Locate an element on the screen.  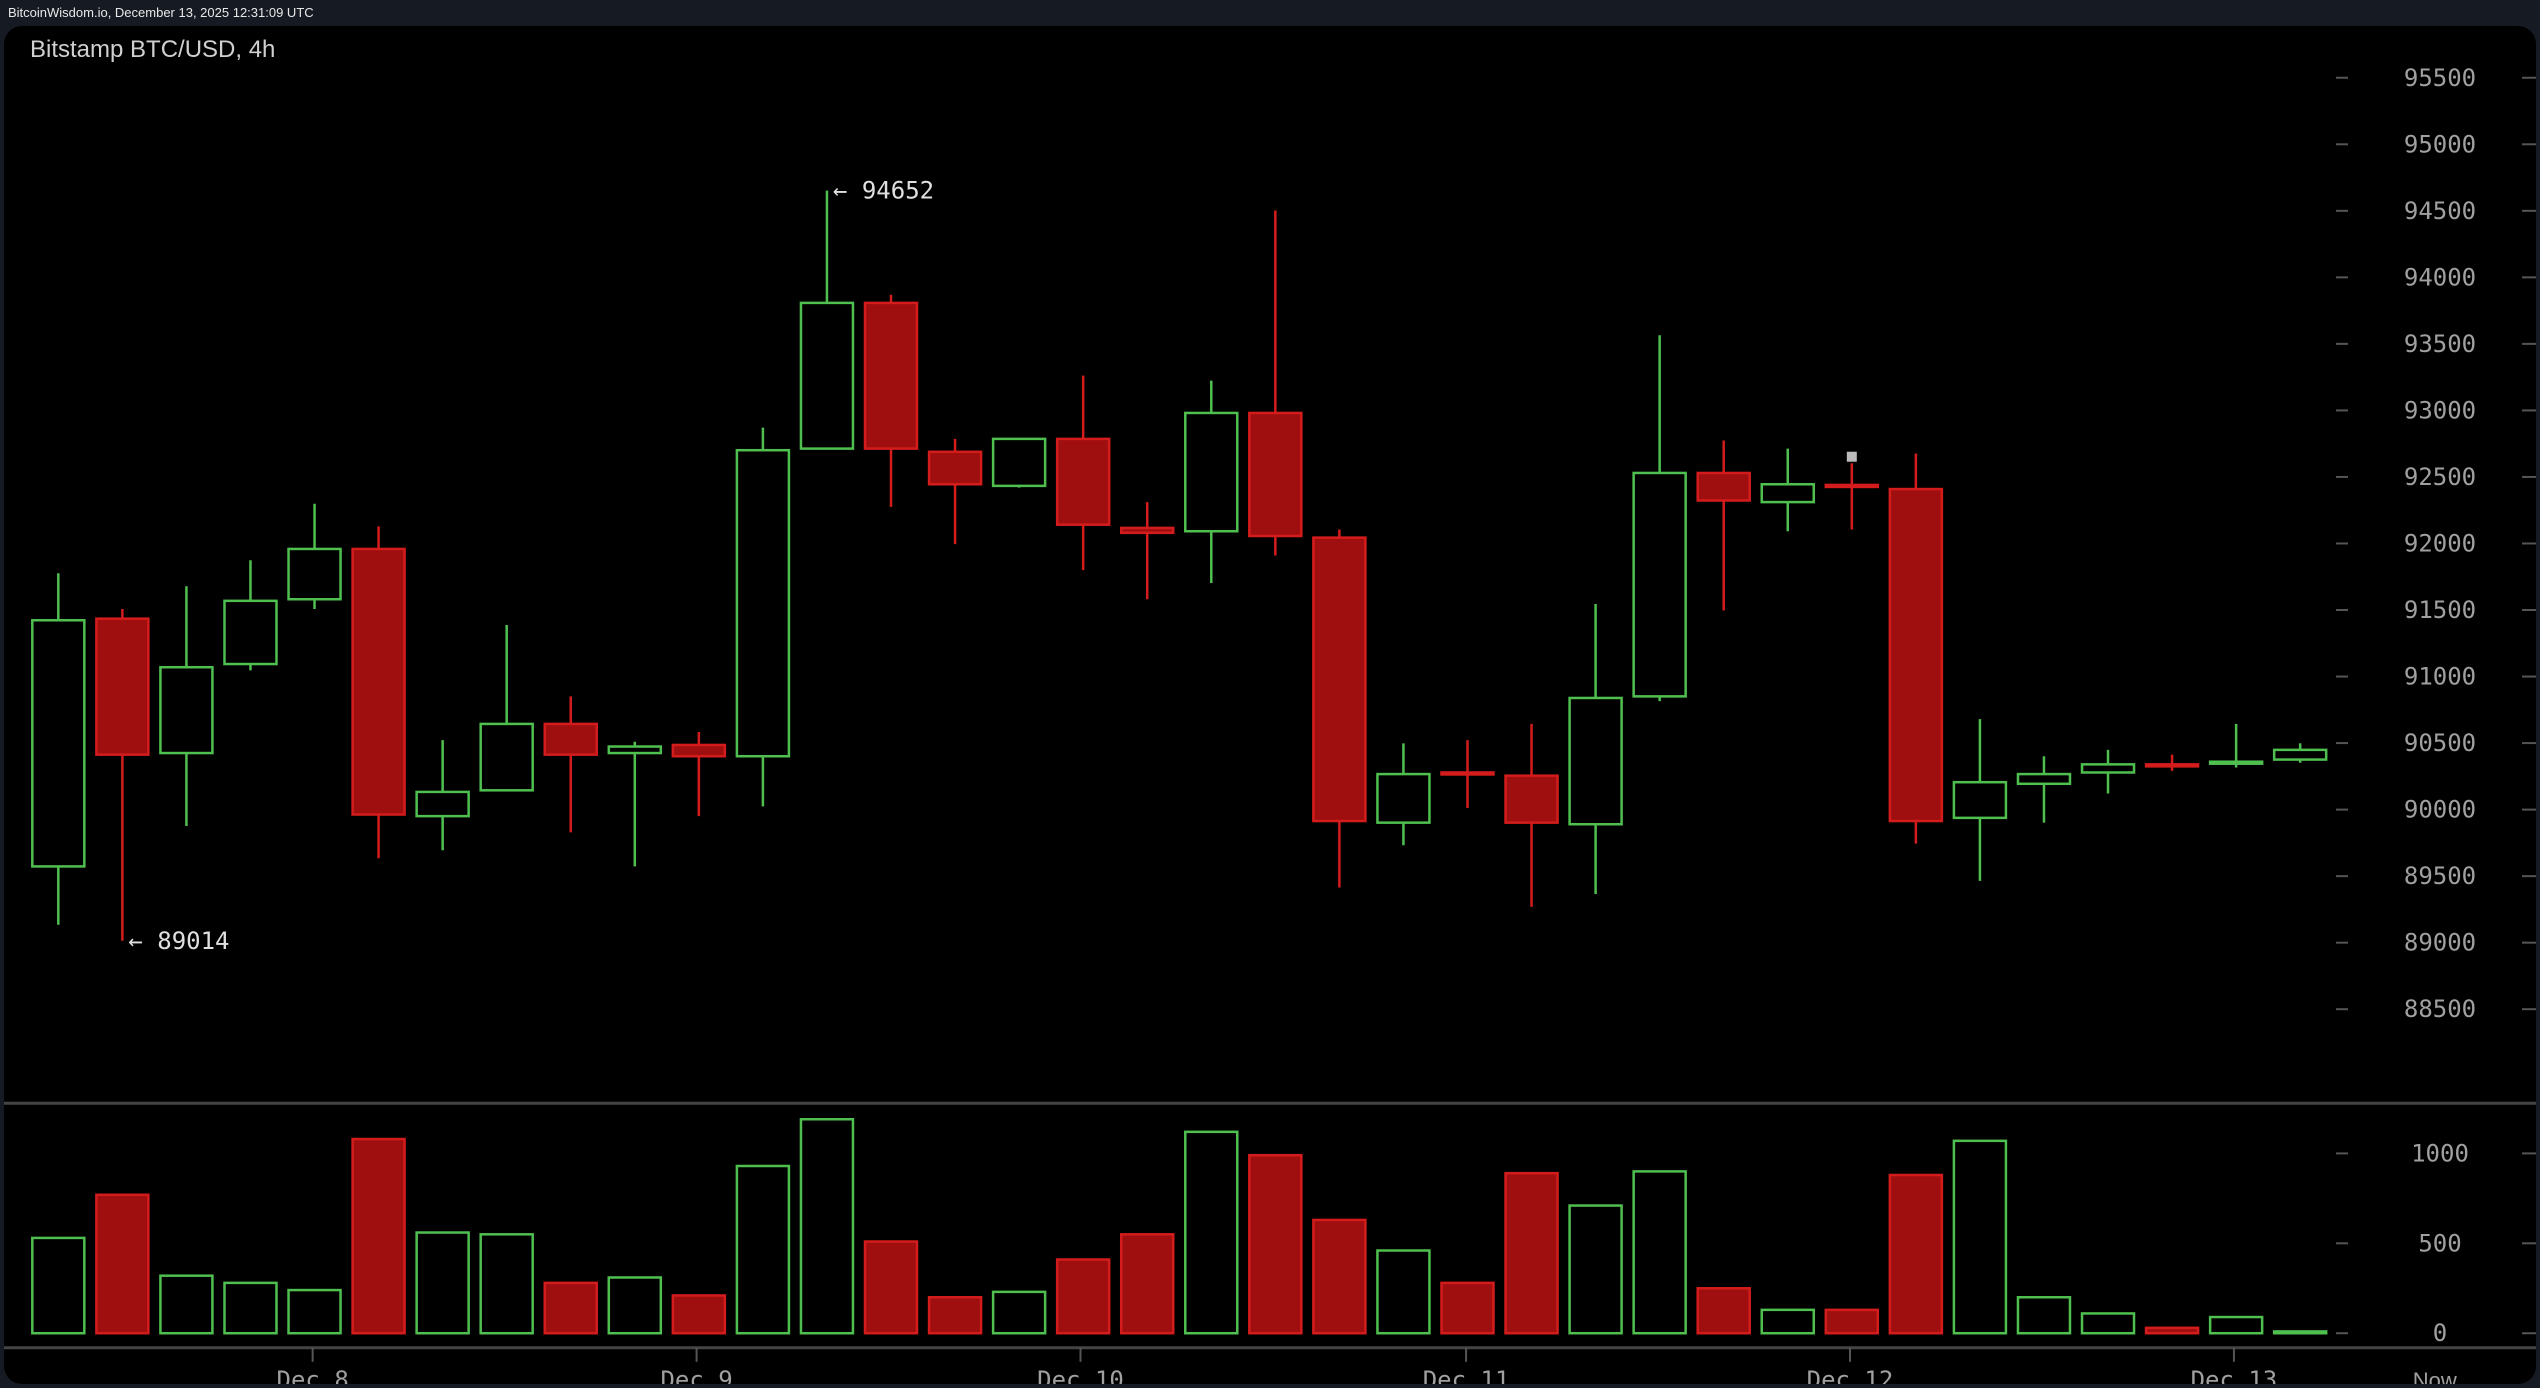
volume-tick-label: 0 is located at coordinates (2440, 1333).